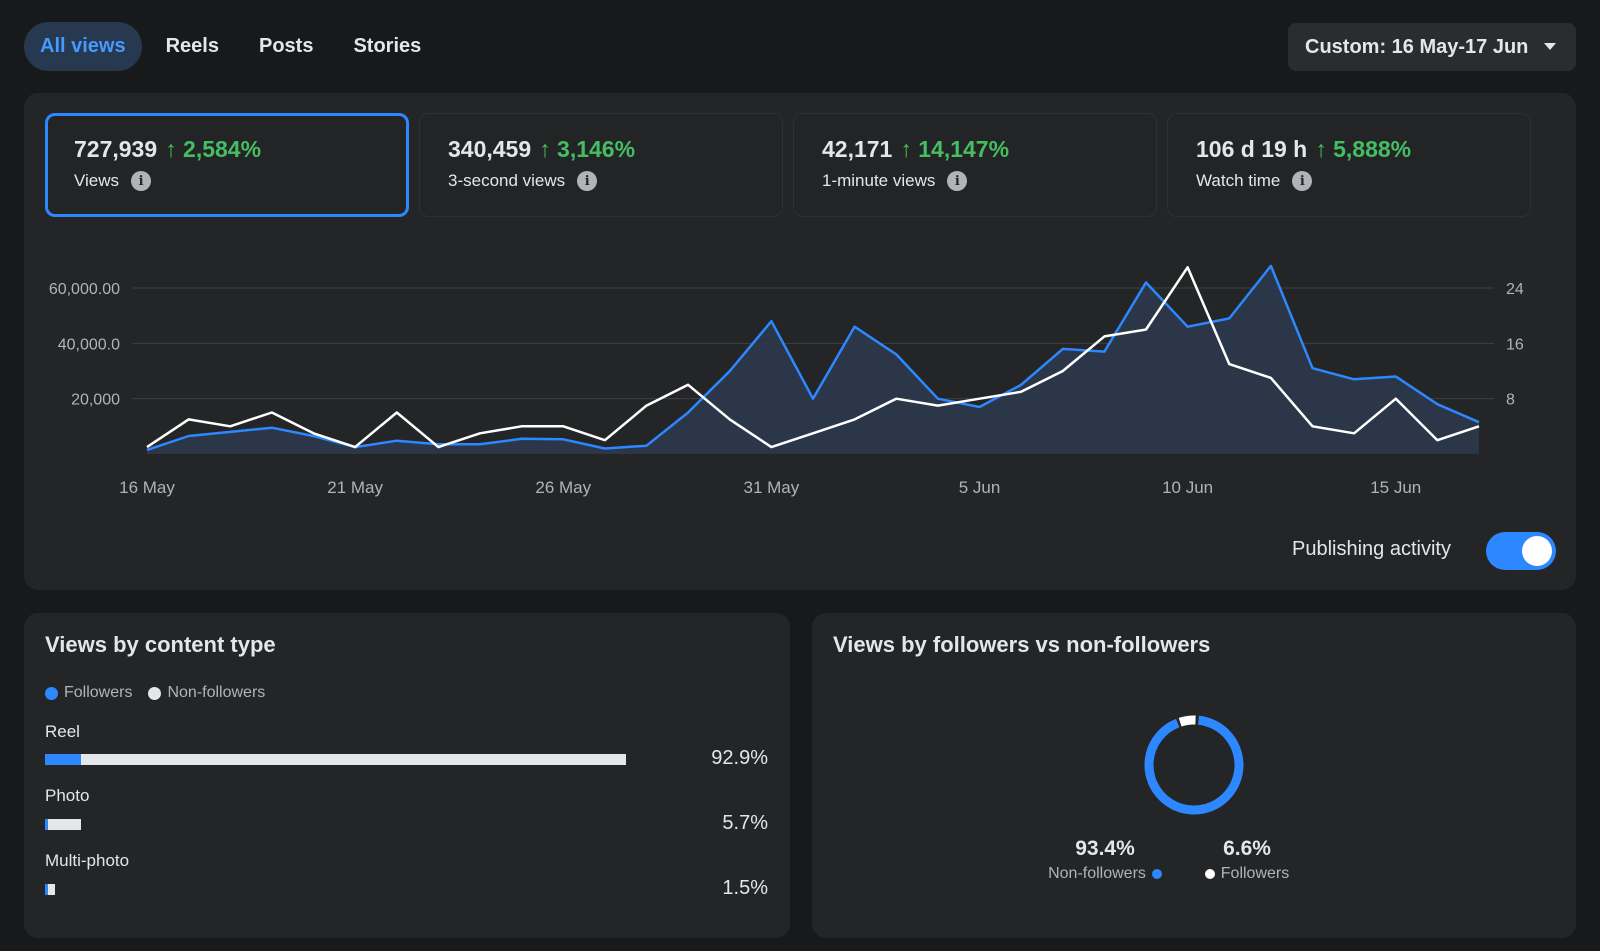 Image resolution: width=1600 pixels, height=951 pixels. Describe the element at coordinates (160, 644) in the screenshot. I see `panel-title: Views by content type` at that location.